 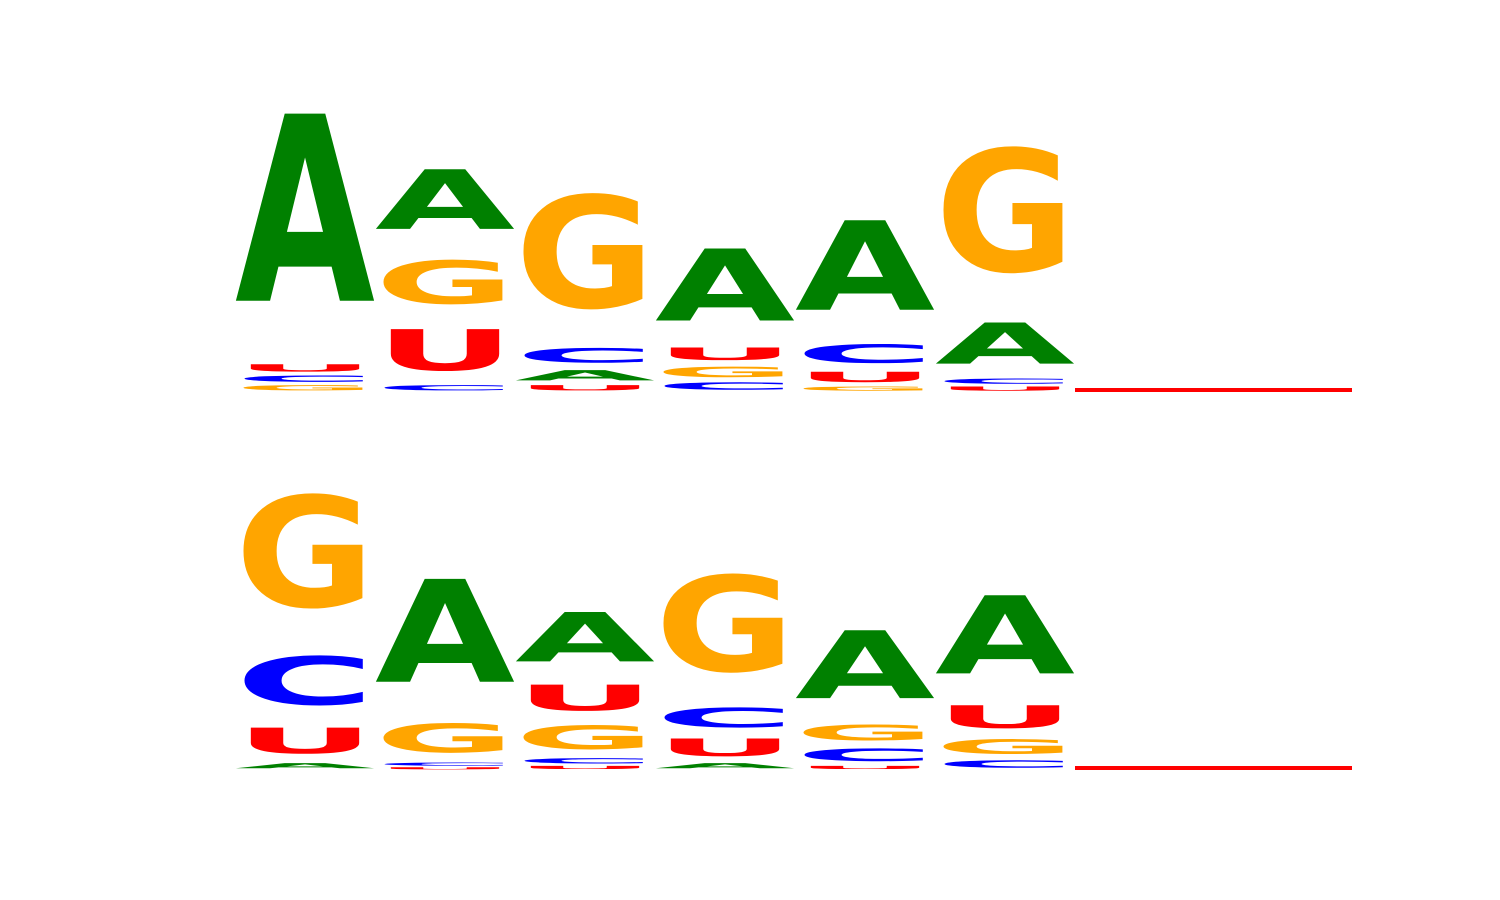 What do you see at coordinates (865, 388) in the screenshot?
I see `logo-1-pos-5-letter-G: G` at bounding box center [865, 388].